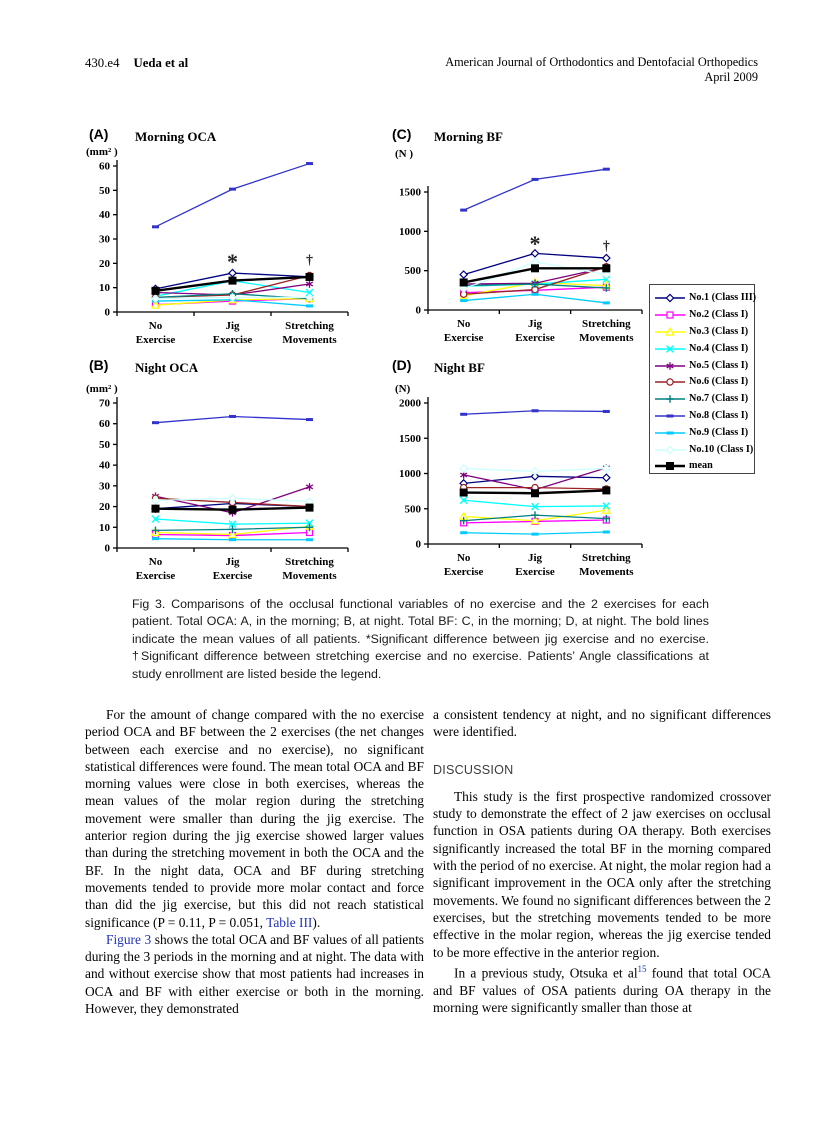 Image resolution: width=838 pixels, height=1122 pixels. What do you see at coordinates (410, 404) in the screenshot?
I see `y-tick-label: 2000` at bounding box center [410, 404].